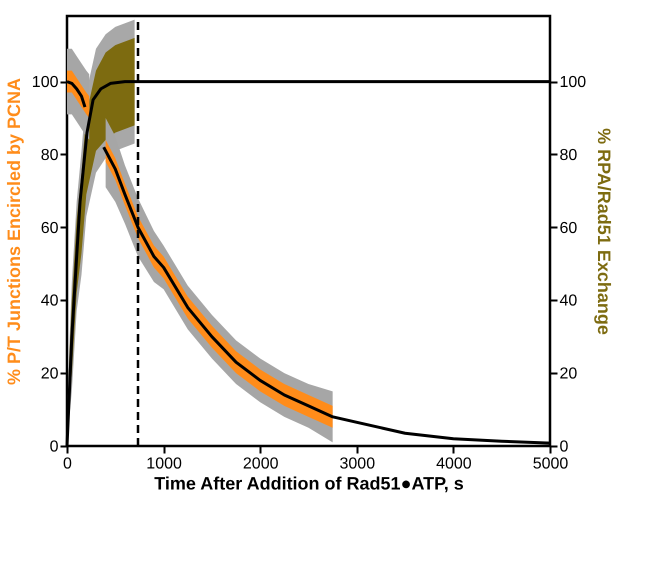 This screenshot has width=656, height=581. I want to click on y2-tick-label: 80, so click(569, 155).